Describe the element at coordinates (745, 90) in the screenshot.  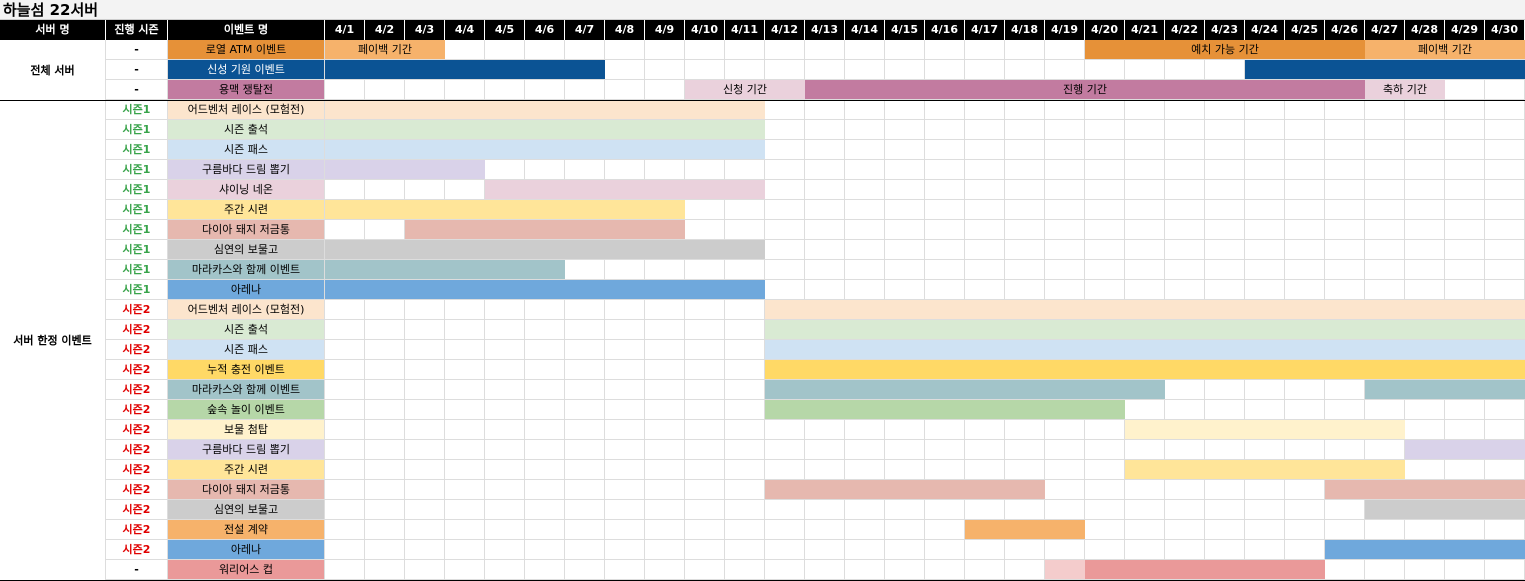
I see `event-period-bar: 신청 기간` at that location.